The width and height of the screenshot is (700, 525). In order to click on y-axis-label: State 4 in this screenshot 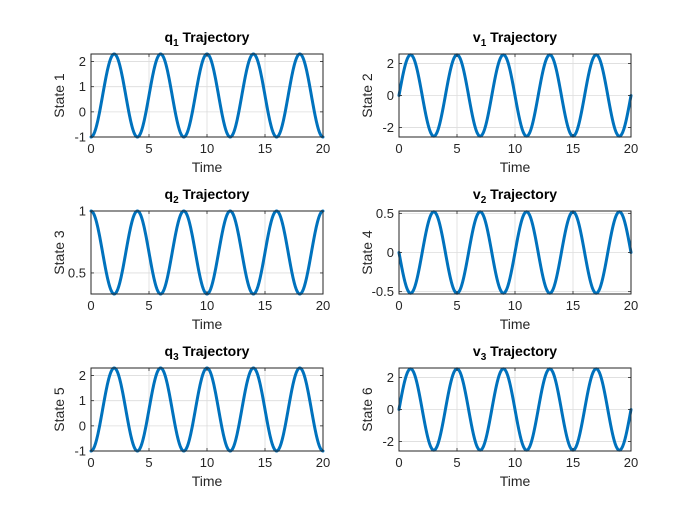, I will do `click(367, 252)`.